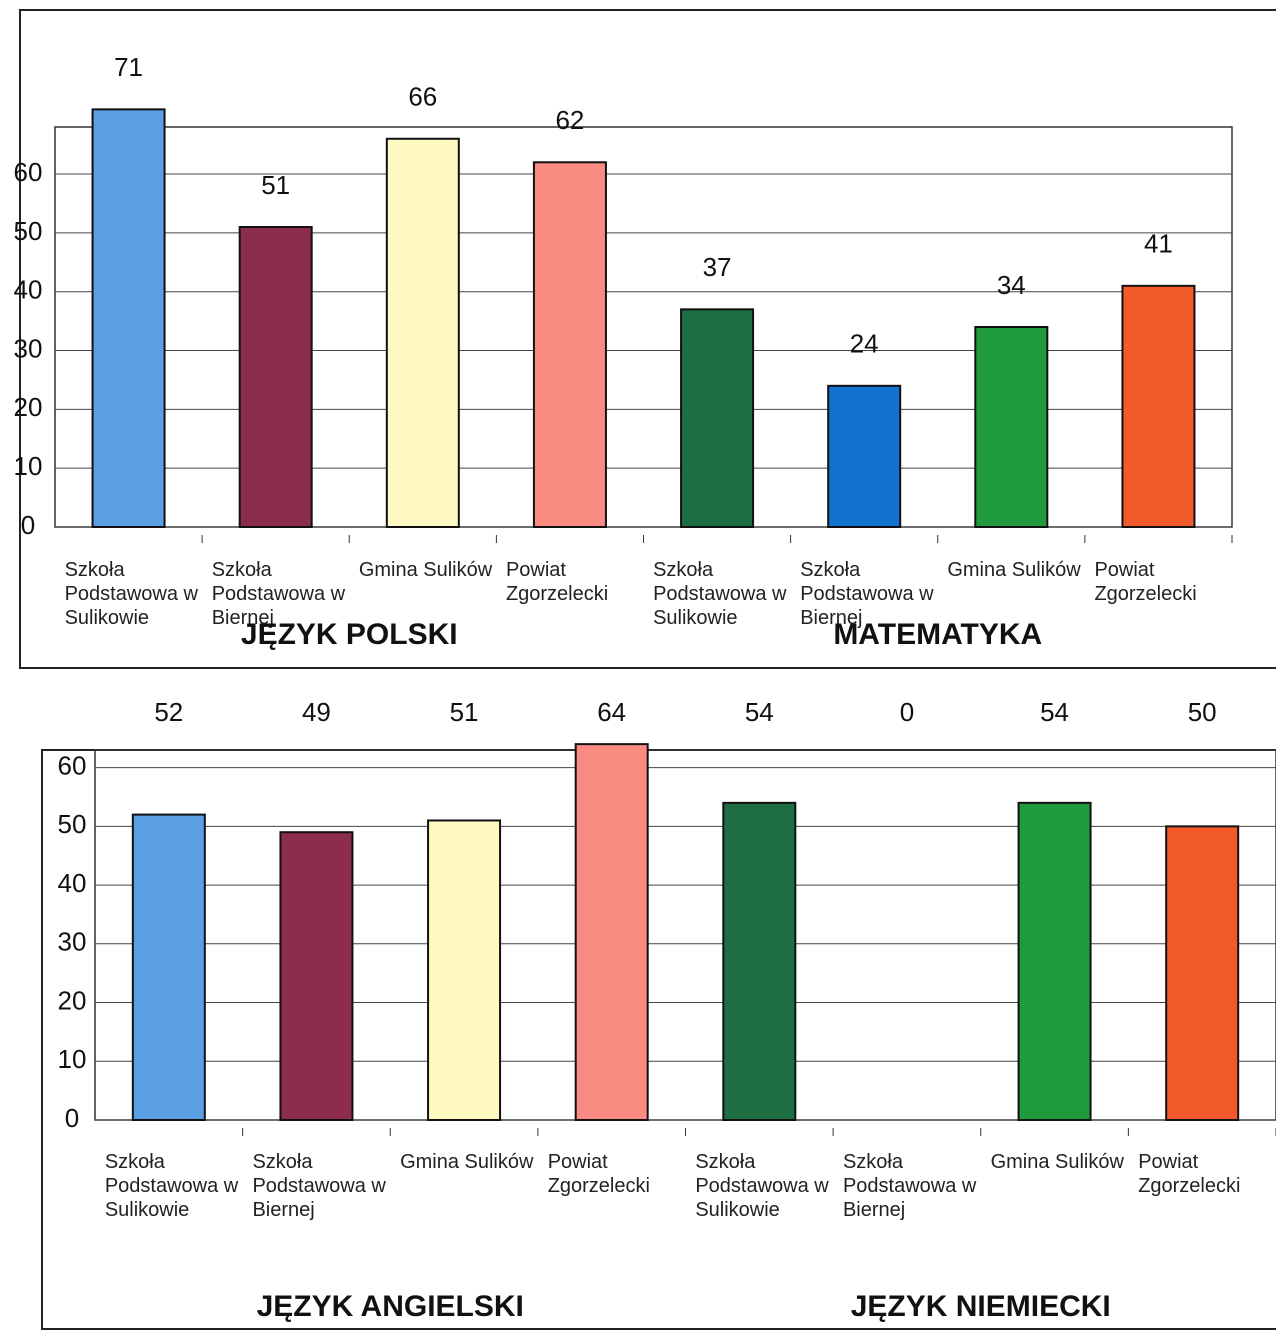  I want to click on group-label: JĘZYK POLSKI, so click(349, 634).